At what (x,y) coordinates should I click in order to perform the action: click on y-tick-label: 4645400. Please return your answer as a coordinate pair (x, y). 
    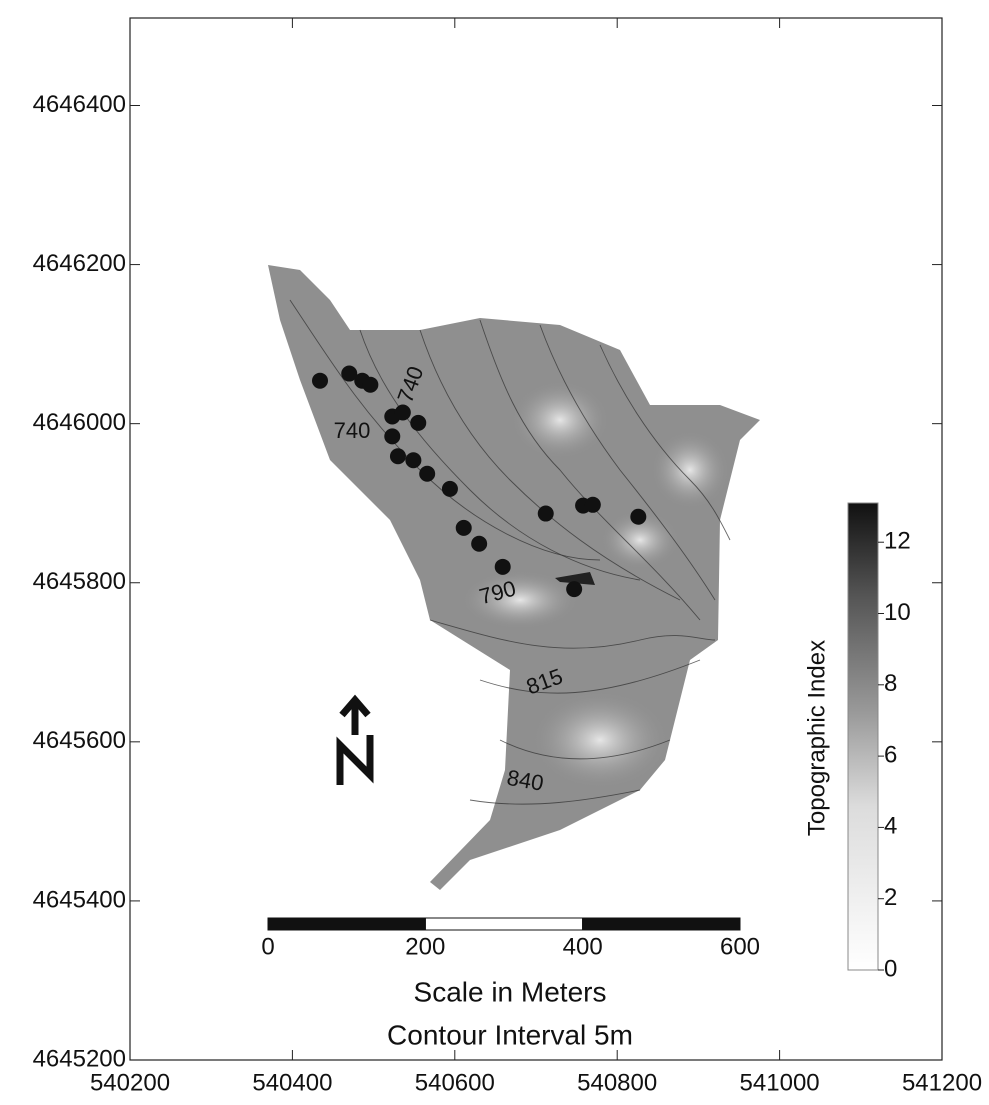
    Looking at the image, I should click on (79, 899).